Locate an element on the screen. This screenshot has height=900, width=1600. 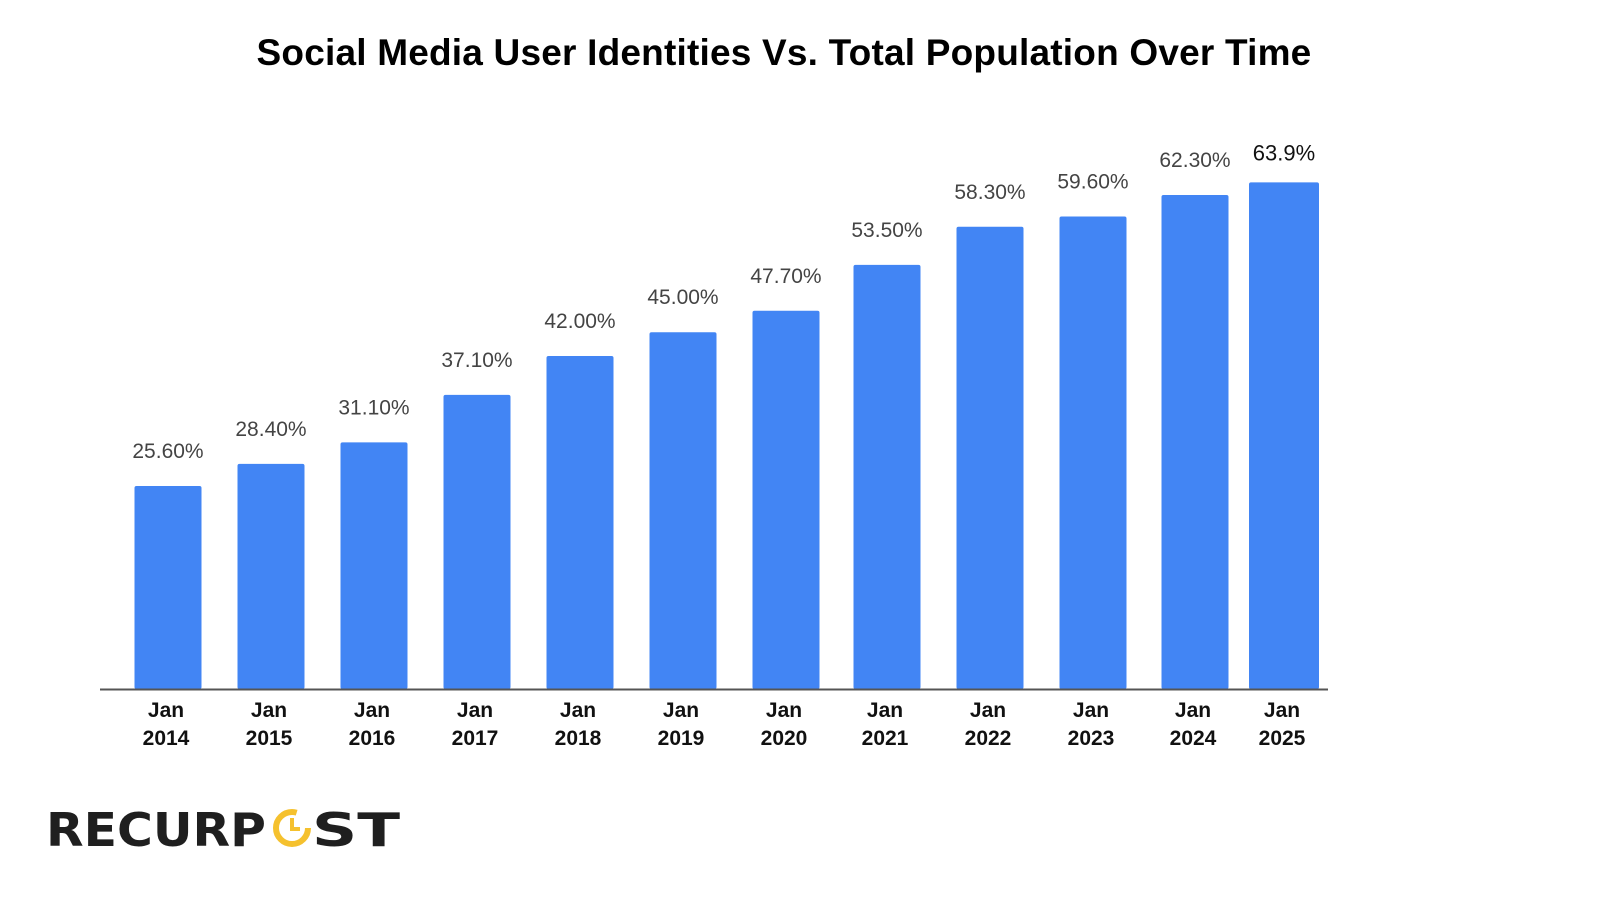
data-label: 53.50% is located at coordinates (886, 230).